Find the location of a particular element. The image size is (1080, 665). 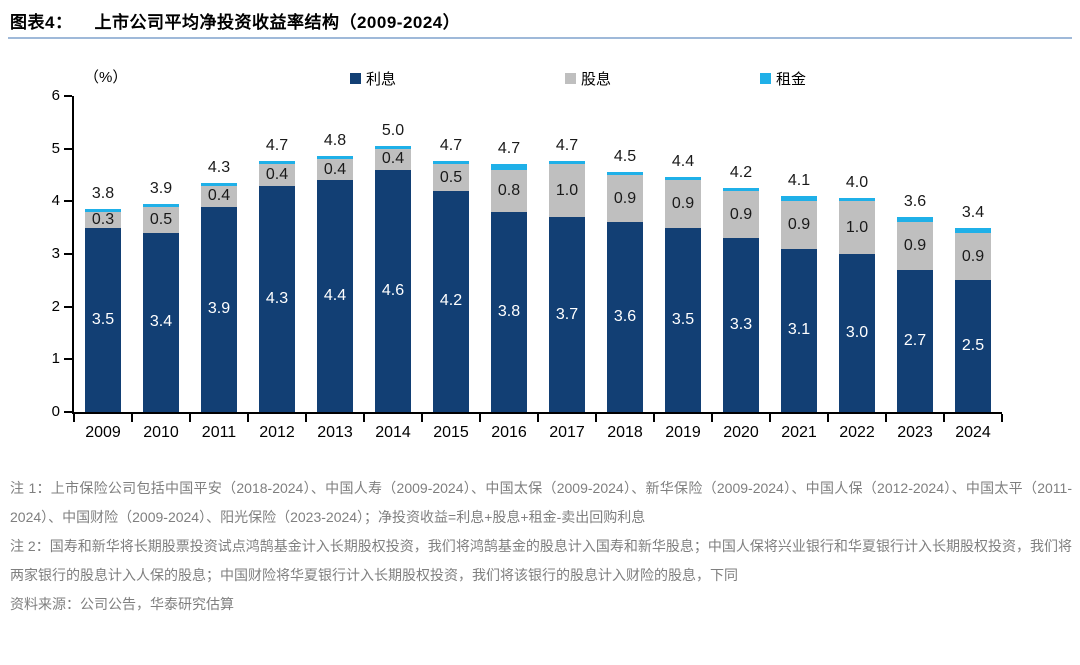

interest-segment-label: 3.1 is located at coordinates (799, 330).